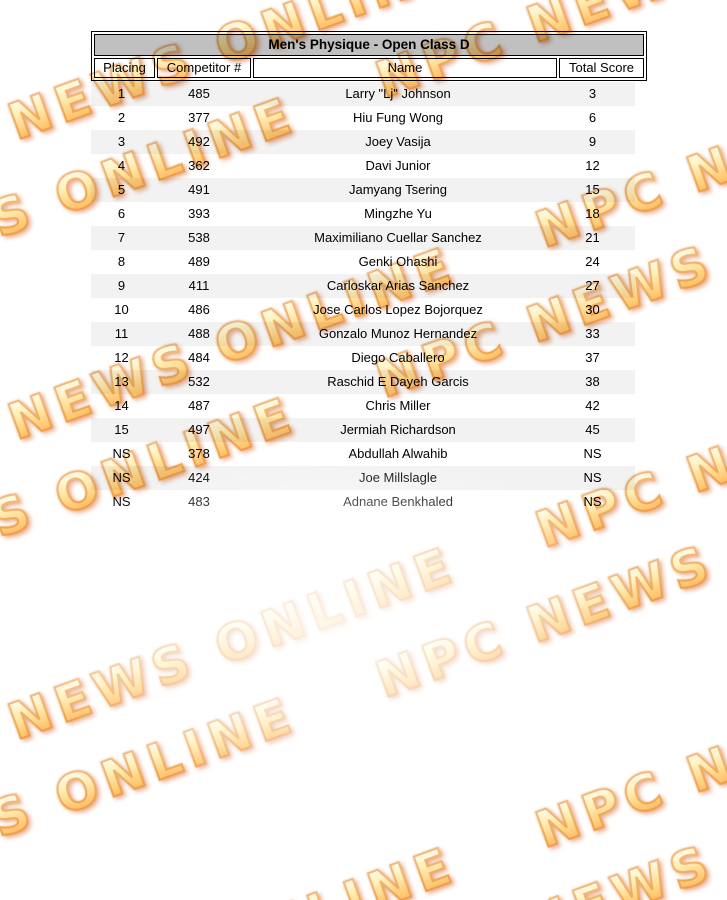 This screenshot has width=727, height=900. Describe the element at coordinates (121, 93) in the screenshot. I see `cell-placing: 1` at that location.